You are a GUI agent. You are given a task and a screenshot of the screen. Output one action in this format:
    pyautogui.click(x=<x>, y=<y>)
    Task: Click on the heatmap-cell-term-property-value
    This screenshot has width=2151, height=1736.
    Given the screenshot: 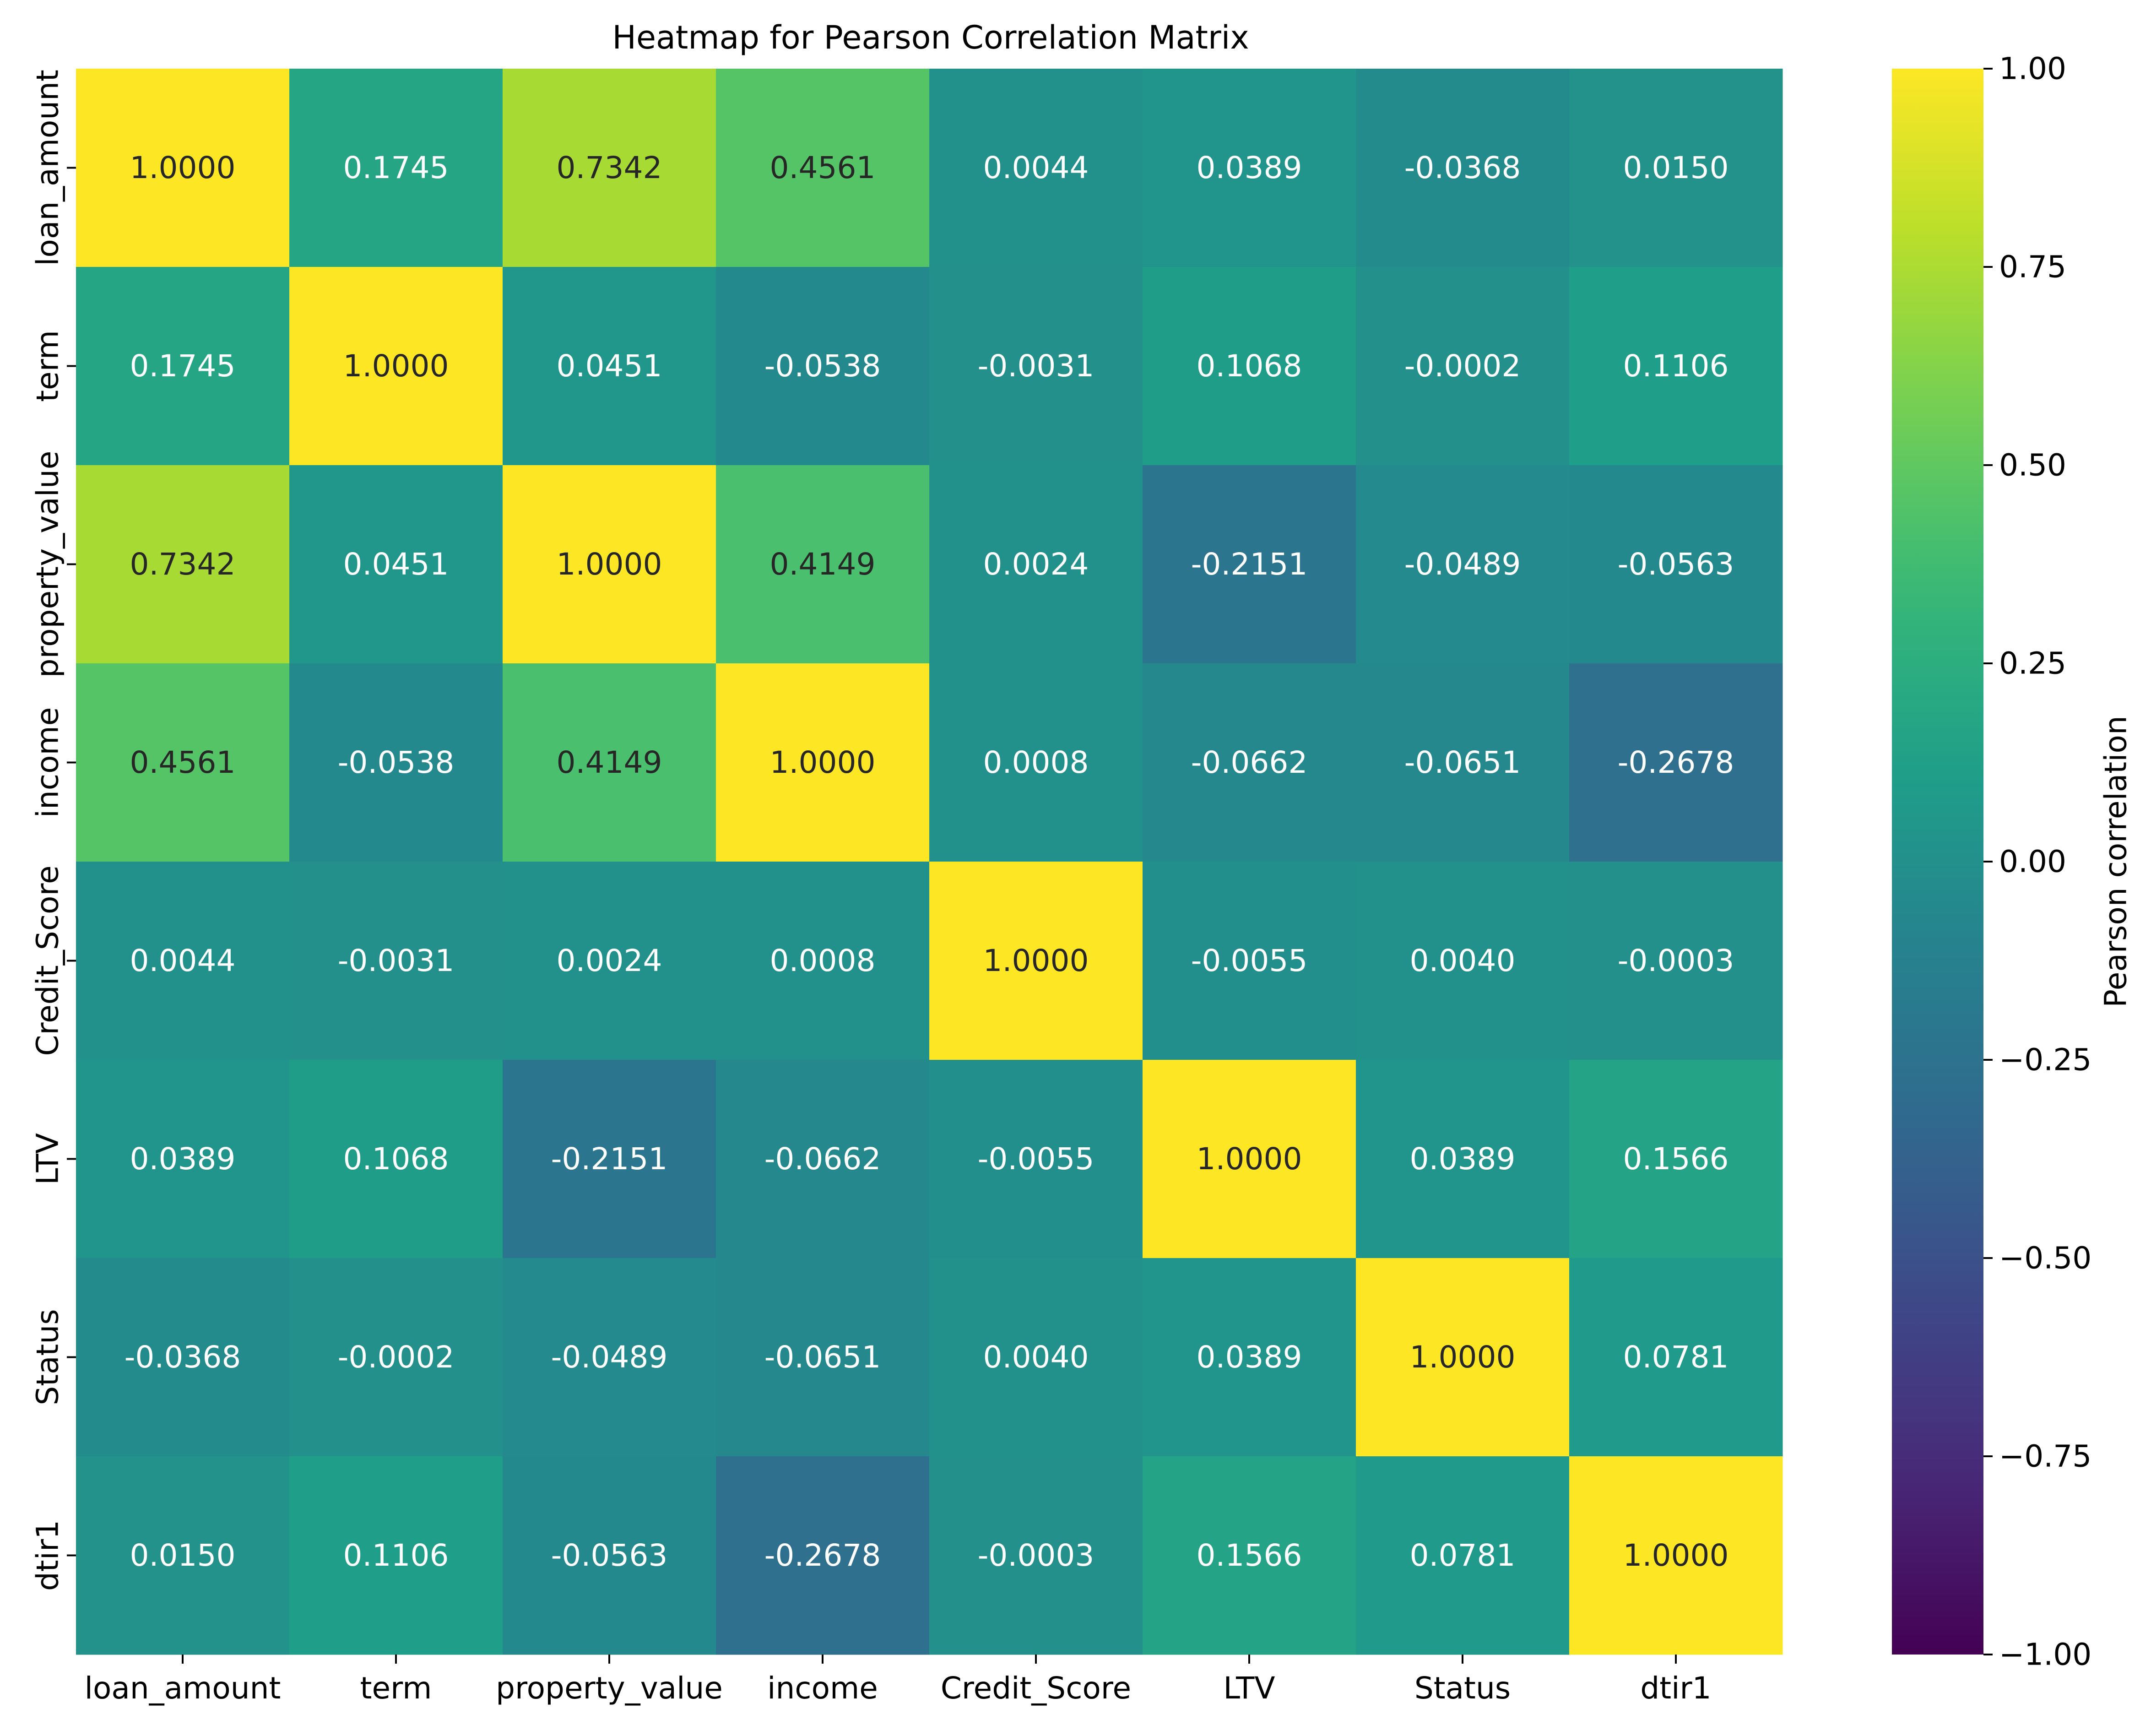 What is the action you would take?
    pyautogui.click(x=609, y=366)
    